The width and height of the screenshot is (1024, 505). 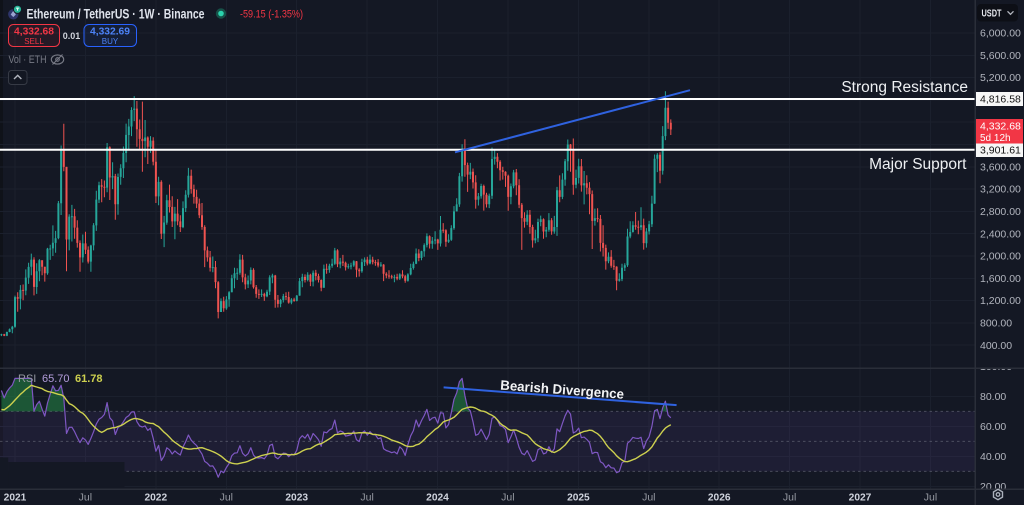 What do you see at coordinates (918, 164) in the screenshot?
I see `svg-text: Major Support` at bounding box center [918, 164].